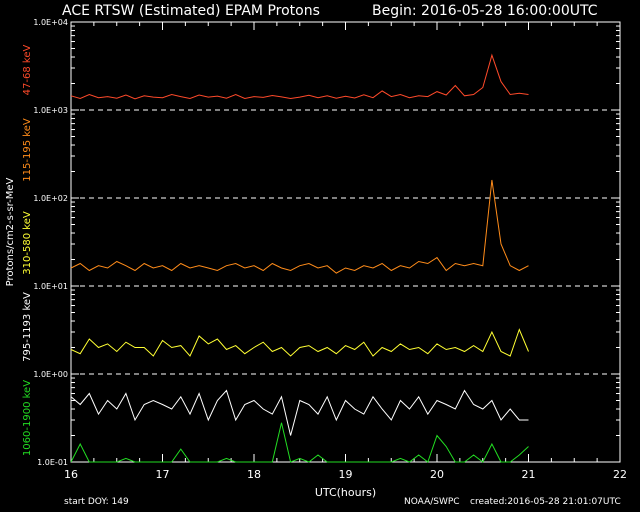 This screenshot has height=512, width=640. I want to click on x-tick-label: 19, so click(346, 474).